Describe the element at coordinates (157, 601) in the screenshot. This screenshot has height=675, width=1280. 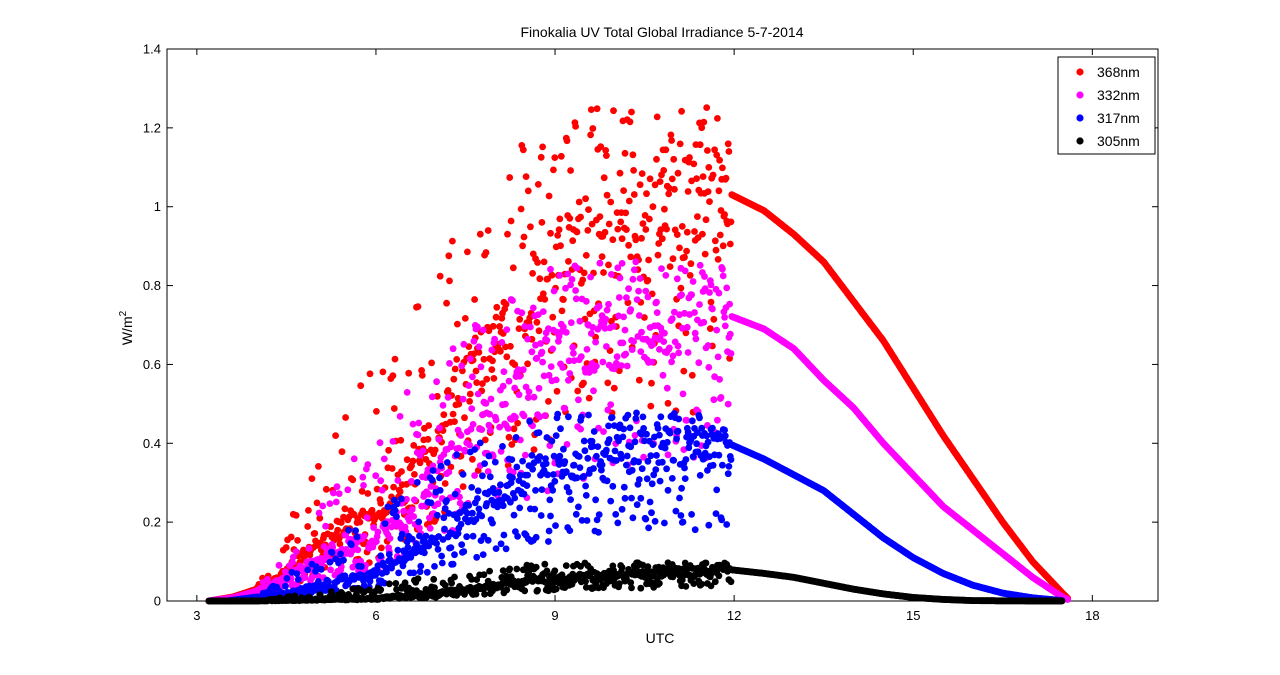
I see `y-tick-label: 0` at that location.